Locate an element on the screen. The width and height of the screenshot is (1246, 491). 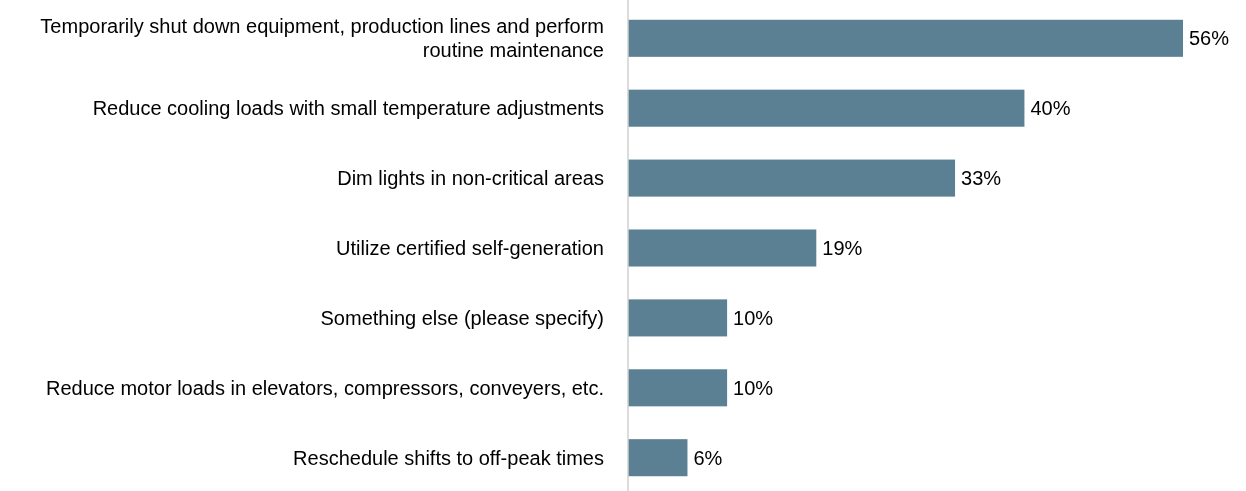
y-tick-label: Reschedule shifts to off-peak times is located at coordinates (448, 457).